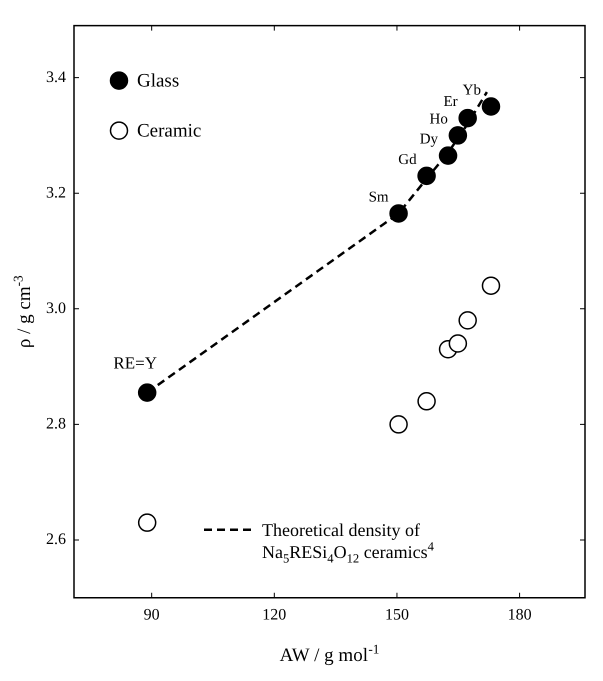 This screenshot has width=603, height=681. What do you see at coordinates (451, 102) in the screenshot?
I see `annotation: Er` at bounding box center [451, 102].